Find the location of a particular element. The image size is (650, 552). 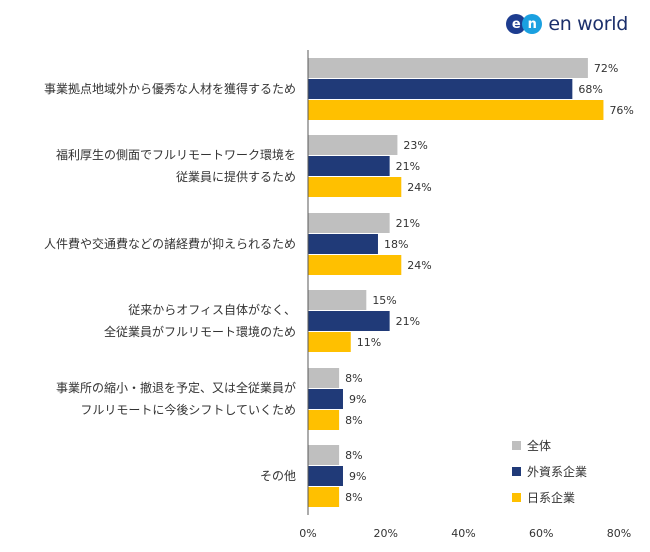

legend-label: 日系企業 is located at coordinates (551, 497).